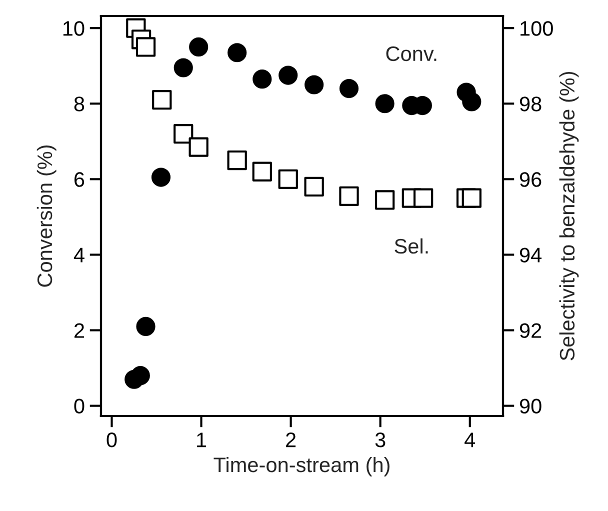 Image resolution: width=608 pixels, height=511 pixels. What do you see at coordinates (79, 179) in the screenshot?
I see `y-tick-label: 6` at bounding box center [79, 179].